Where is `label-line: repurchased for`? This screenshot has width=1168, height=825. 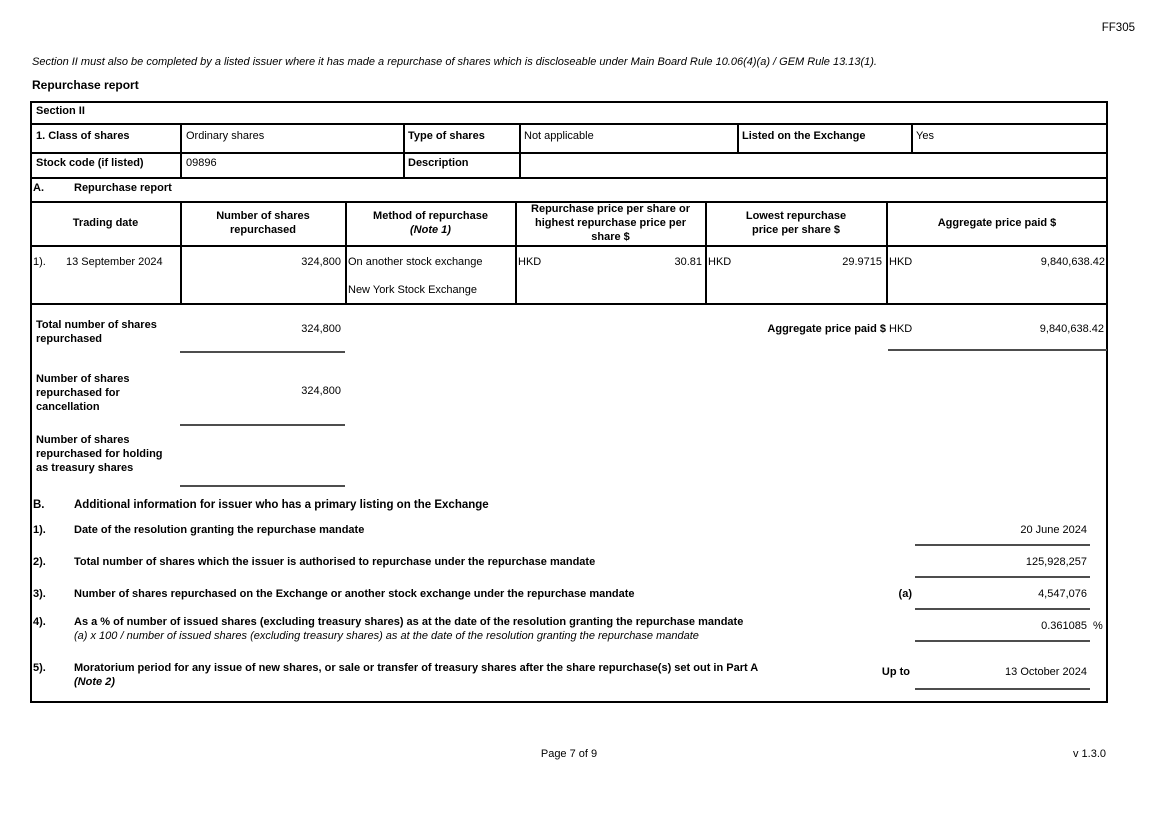
label-line: repurchased for is located at coordinates (78, 393).